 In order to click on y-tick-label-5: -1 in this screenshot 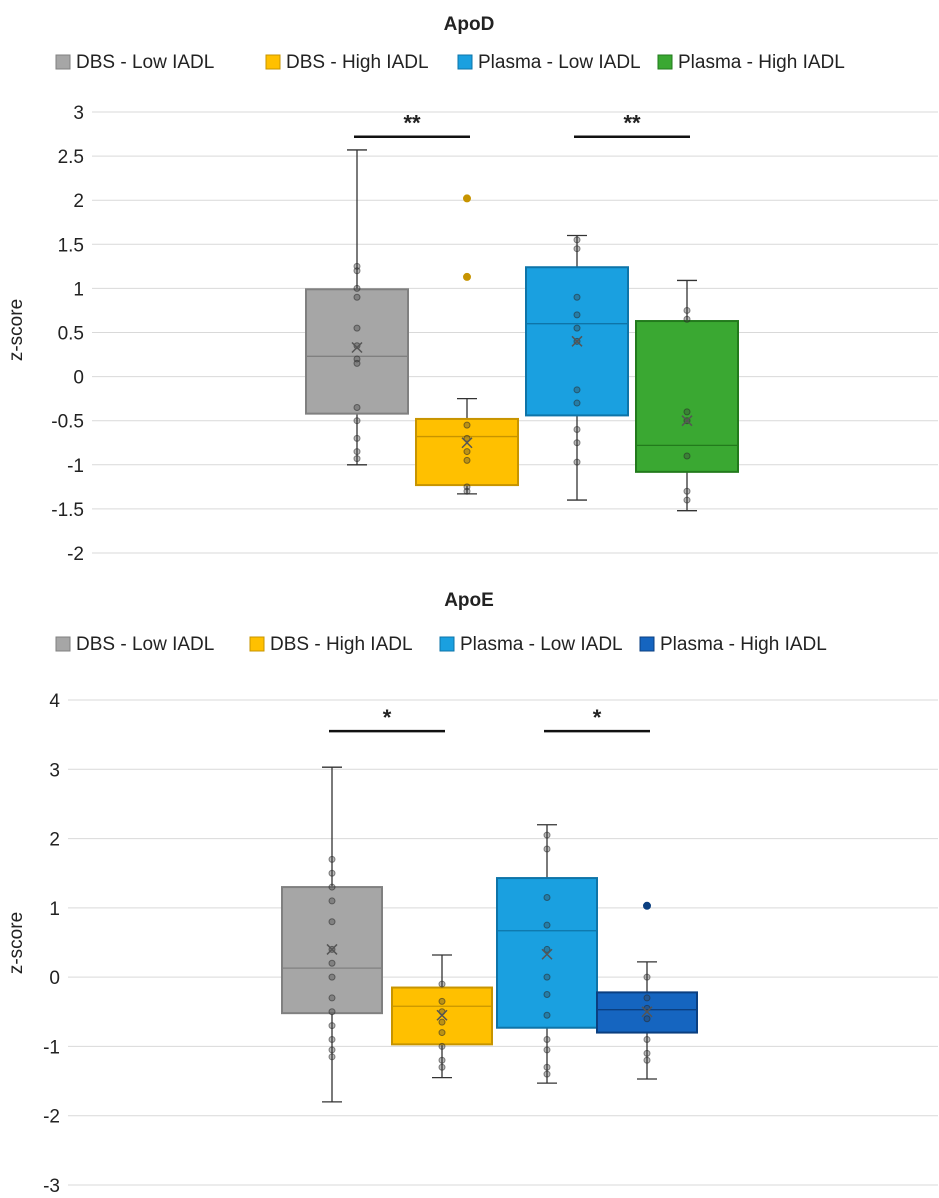, I will do `click(51, 1047)`.